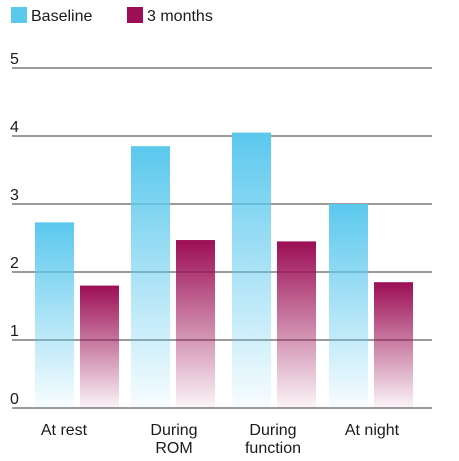 The image size is (459, 461). I want to click on y-tick-label: 4, so click(14, 127).